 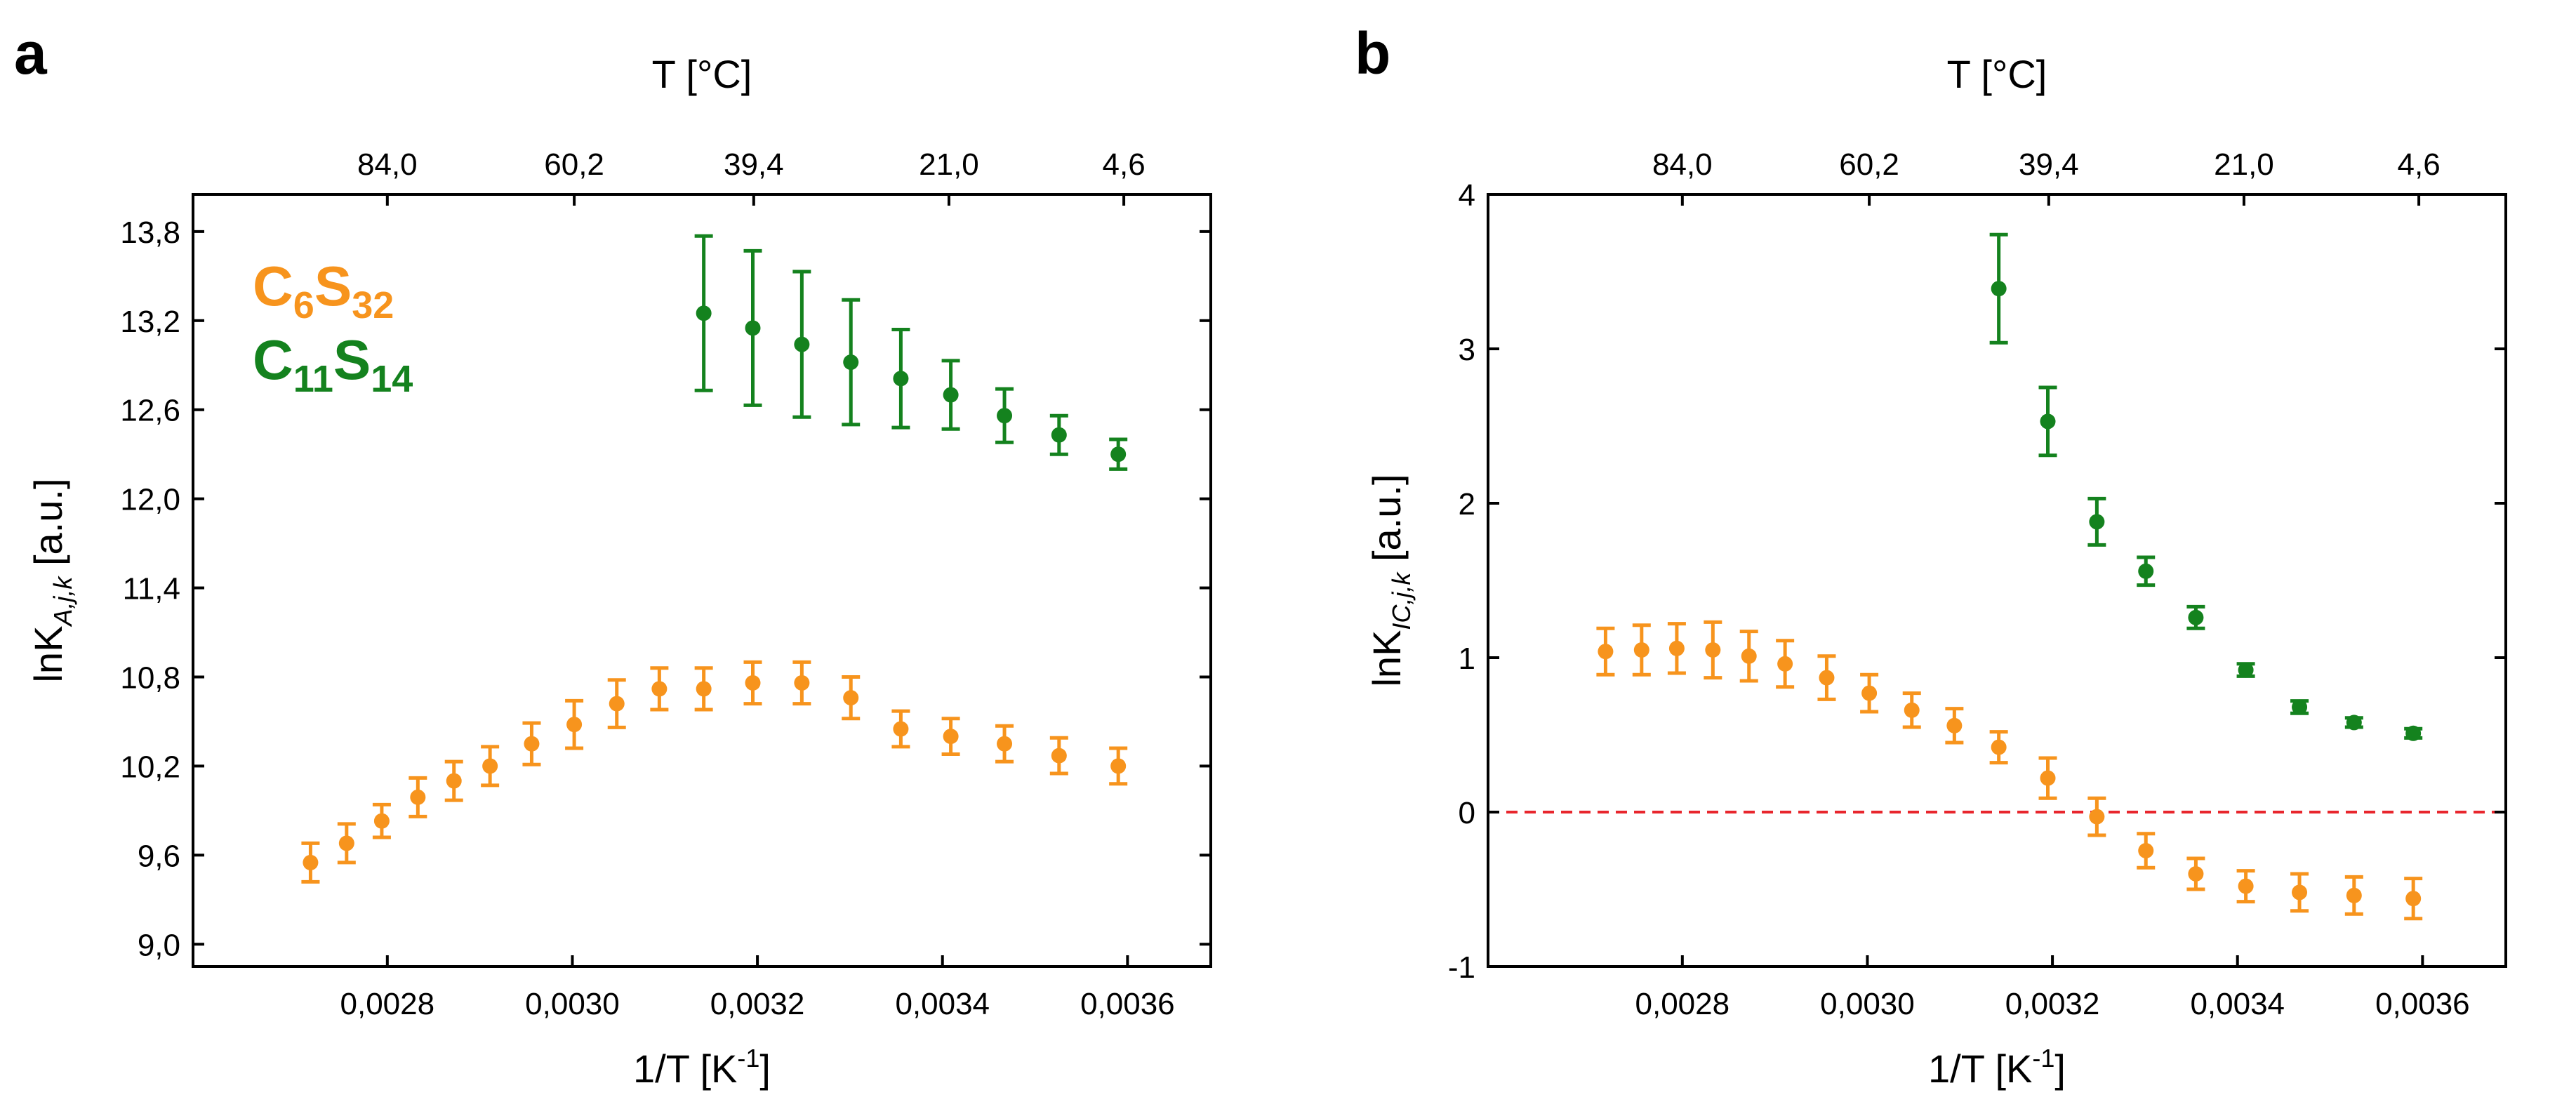 I want to click on y-tick-label-a: 12,0, so click(x=150, y=500).